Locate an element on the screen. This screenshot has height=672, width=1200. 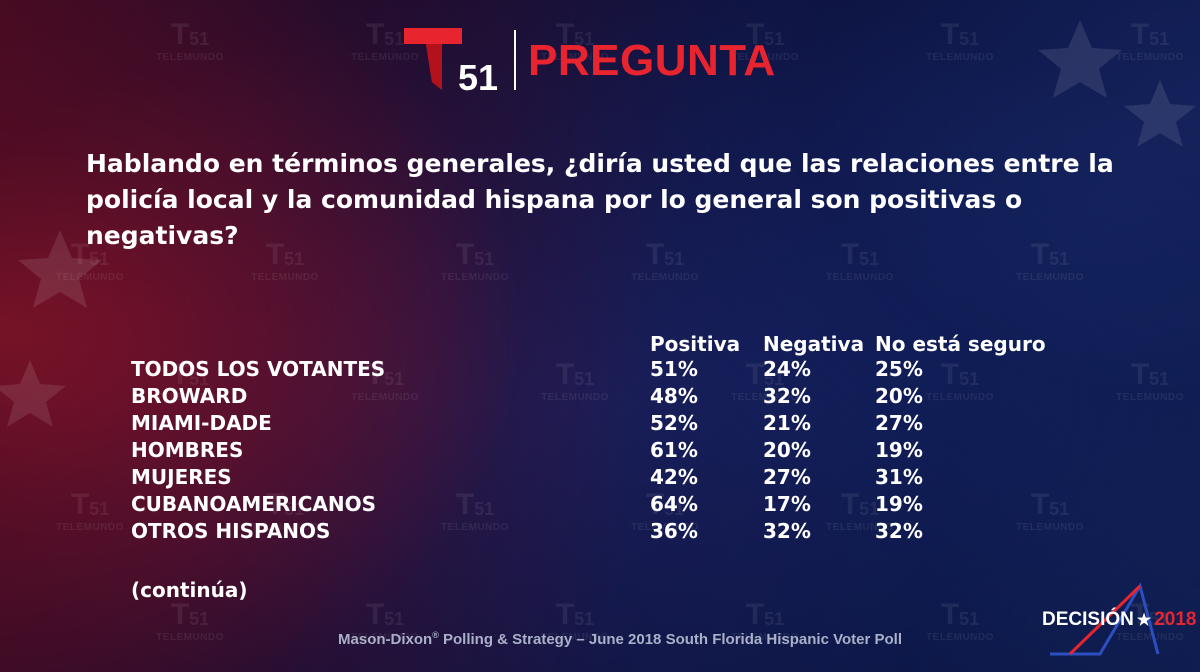
row-label: HOMBRES is located at coordinates (187, 450).